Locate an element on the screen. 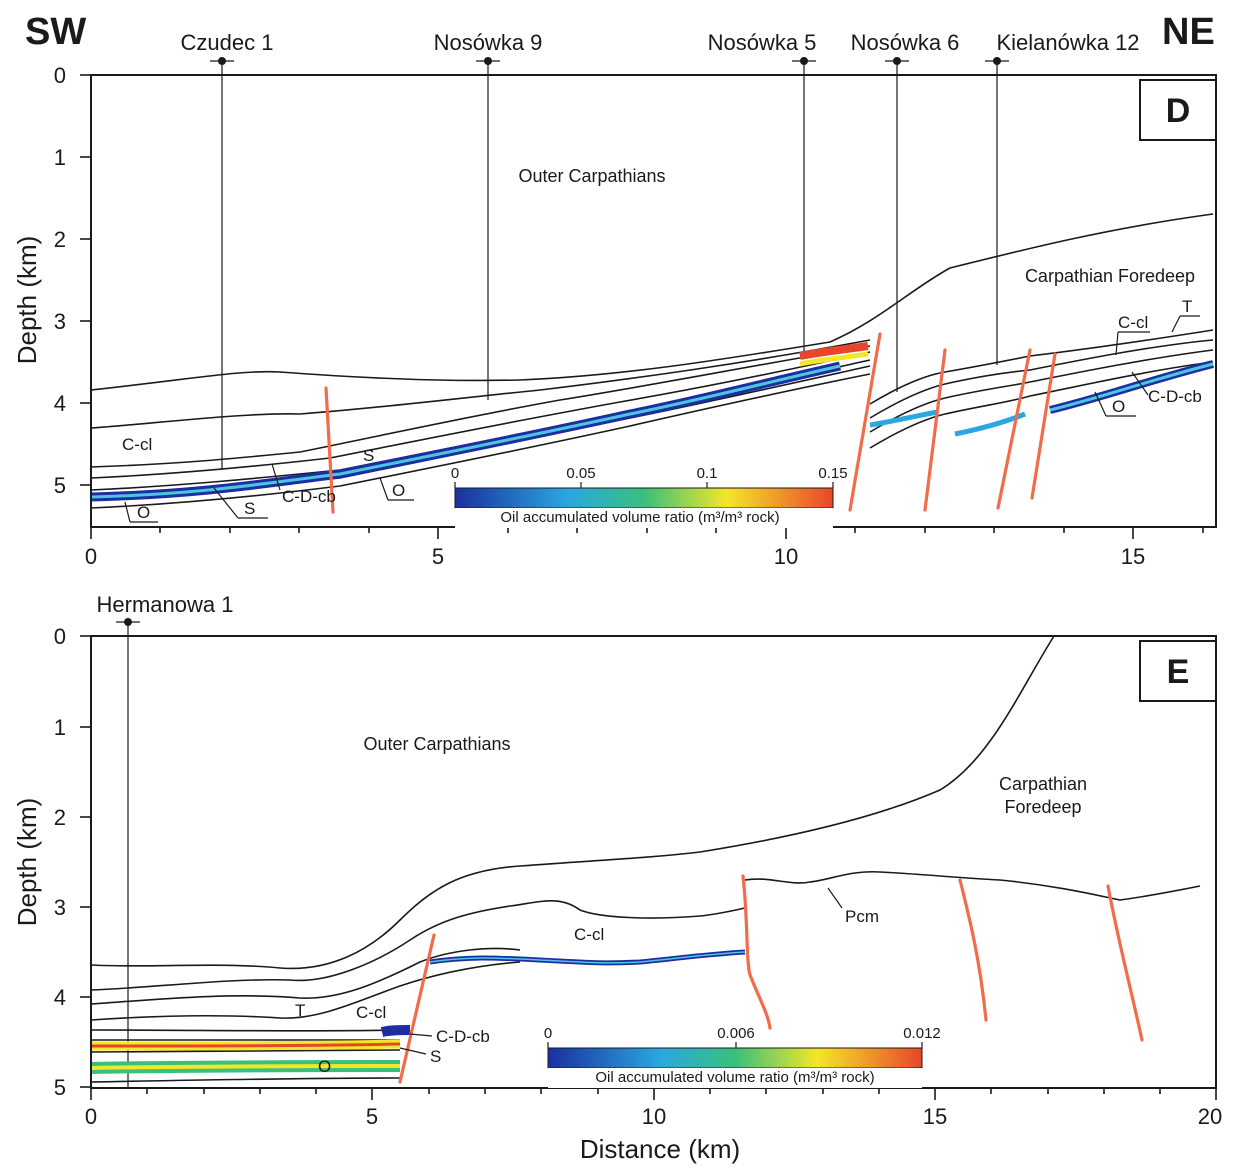 This screenshot has width=1238, height=1167. d-label-t-ne: T is located at coordinates (1187, 306).